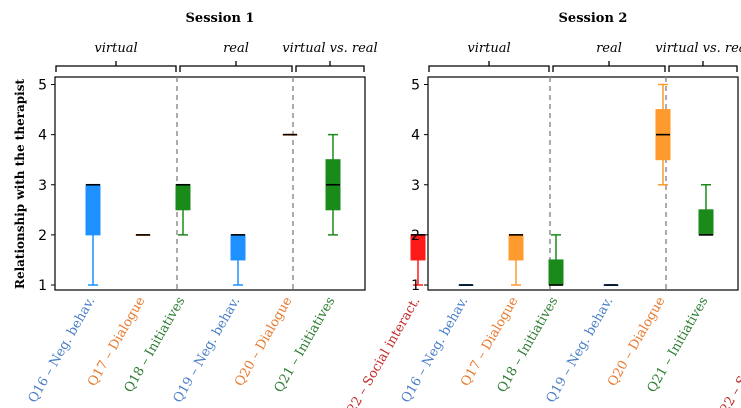  What do you see at coordinates (220, 18) in the screenshot?
I see `panel-title: Session 1` at bounding box center [220, 18].